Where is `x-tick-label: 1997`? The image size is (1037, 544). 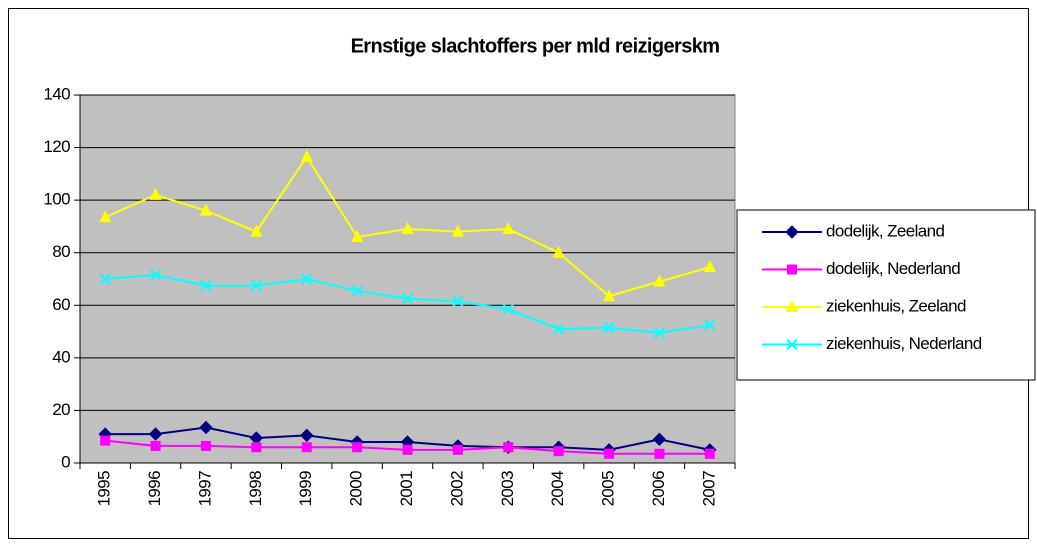
x-tick-label: 1997 is located at coordinates (204, 489).